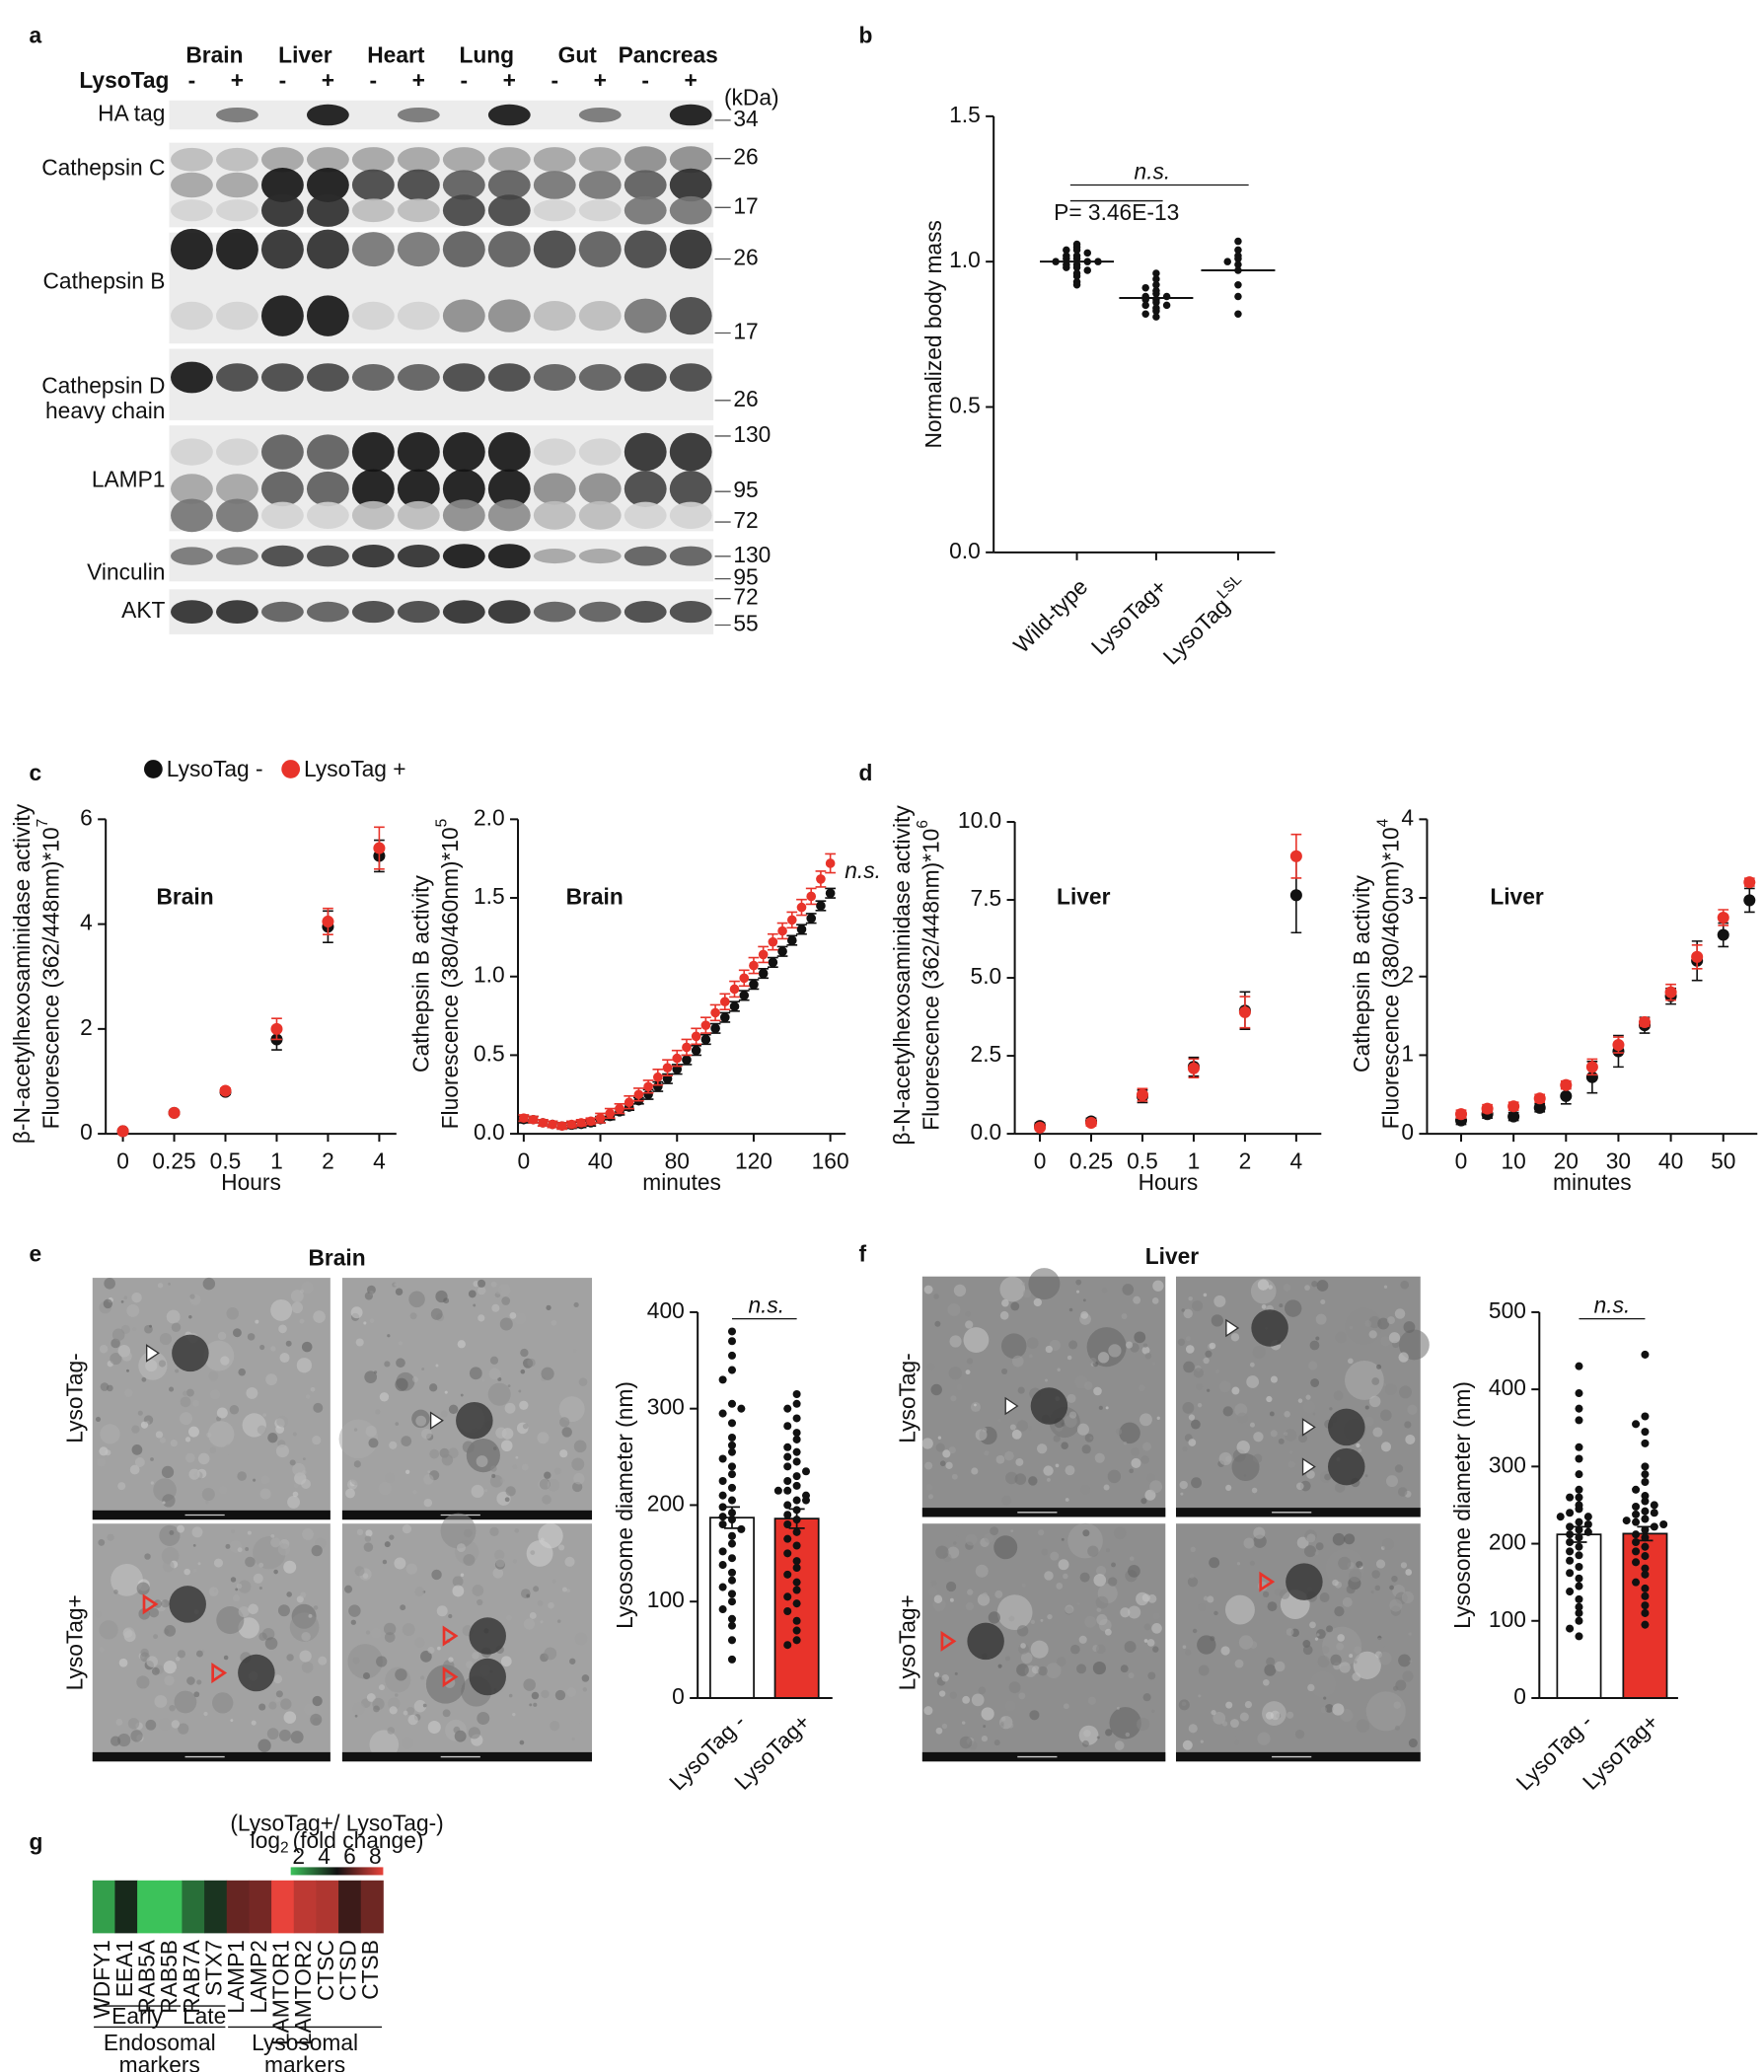 The height and width of the screenshot is (2072, 1764). What do you see at coordinates (105, 411) in the screenshot?
I see `blot-row-label: heavy chain` at bounding box center [105, 411].